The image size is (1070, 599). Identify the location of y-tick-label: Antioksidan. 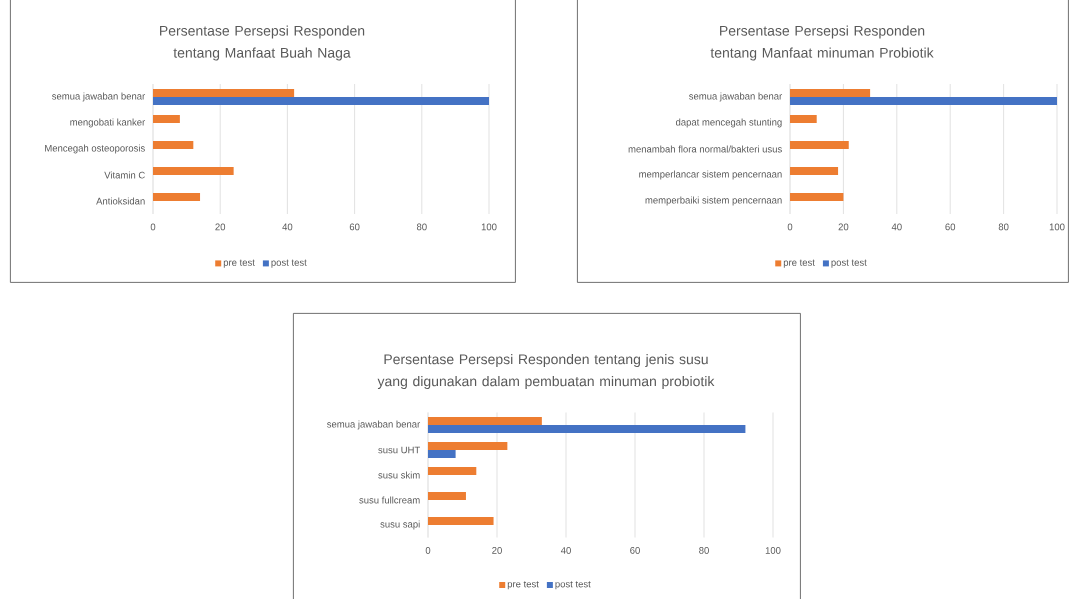
(120, 201).